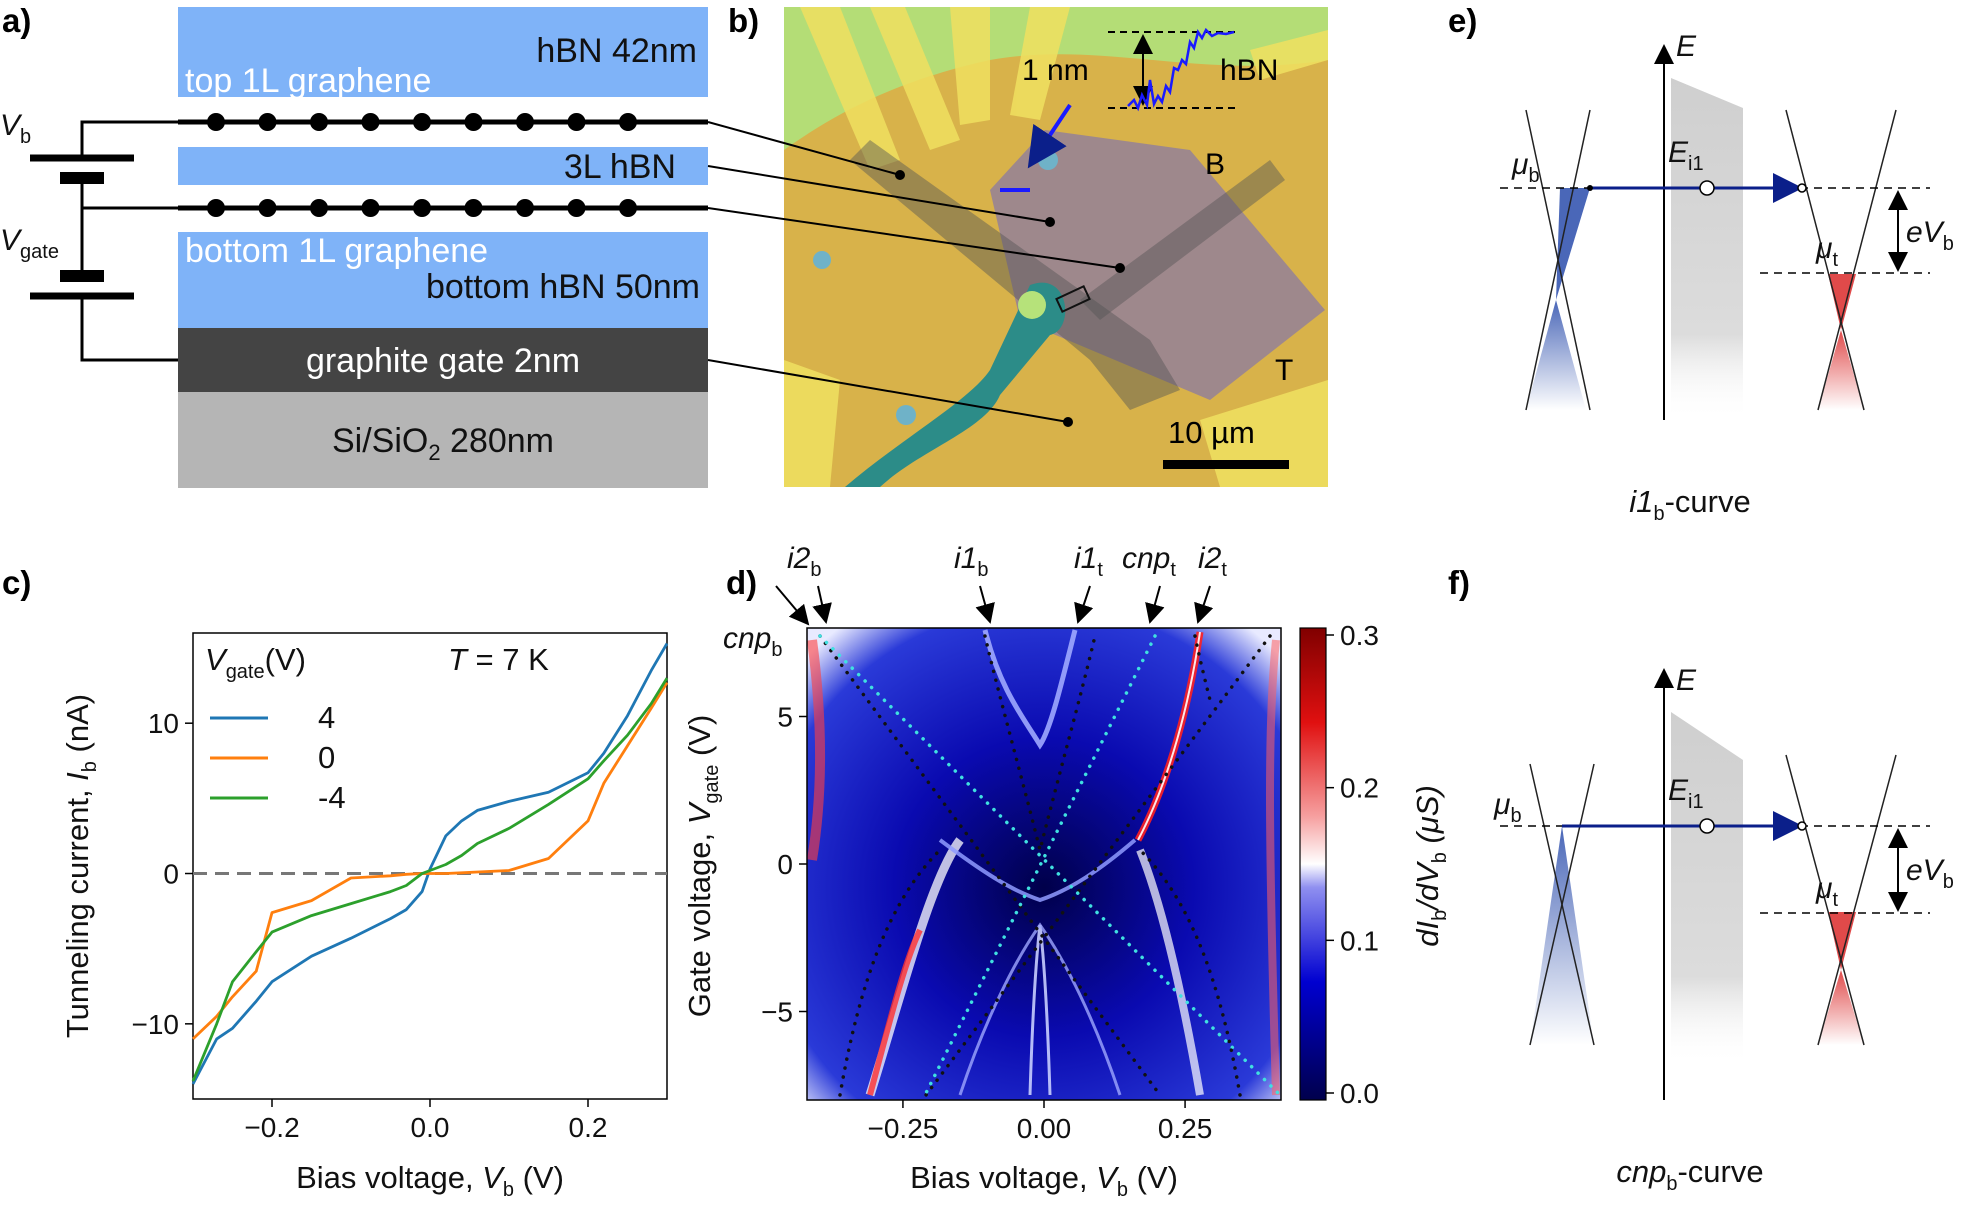 This screenshot has height=1208, width=1964. What do you see at coordinates (129, 241) in the screenshot?
I see `circuit-wires` at bounding box center [129, 241].